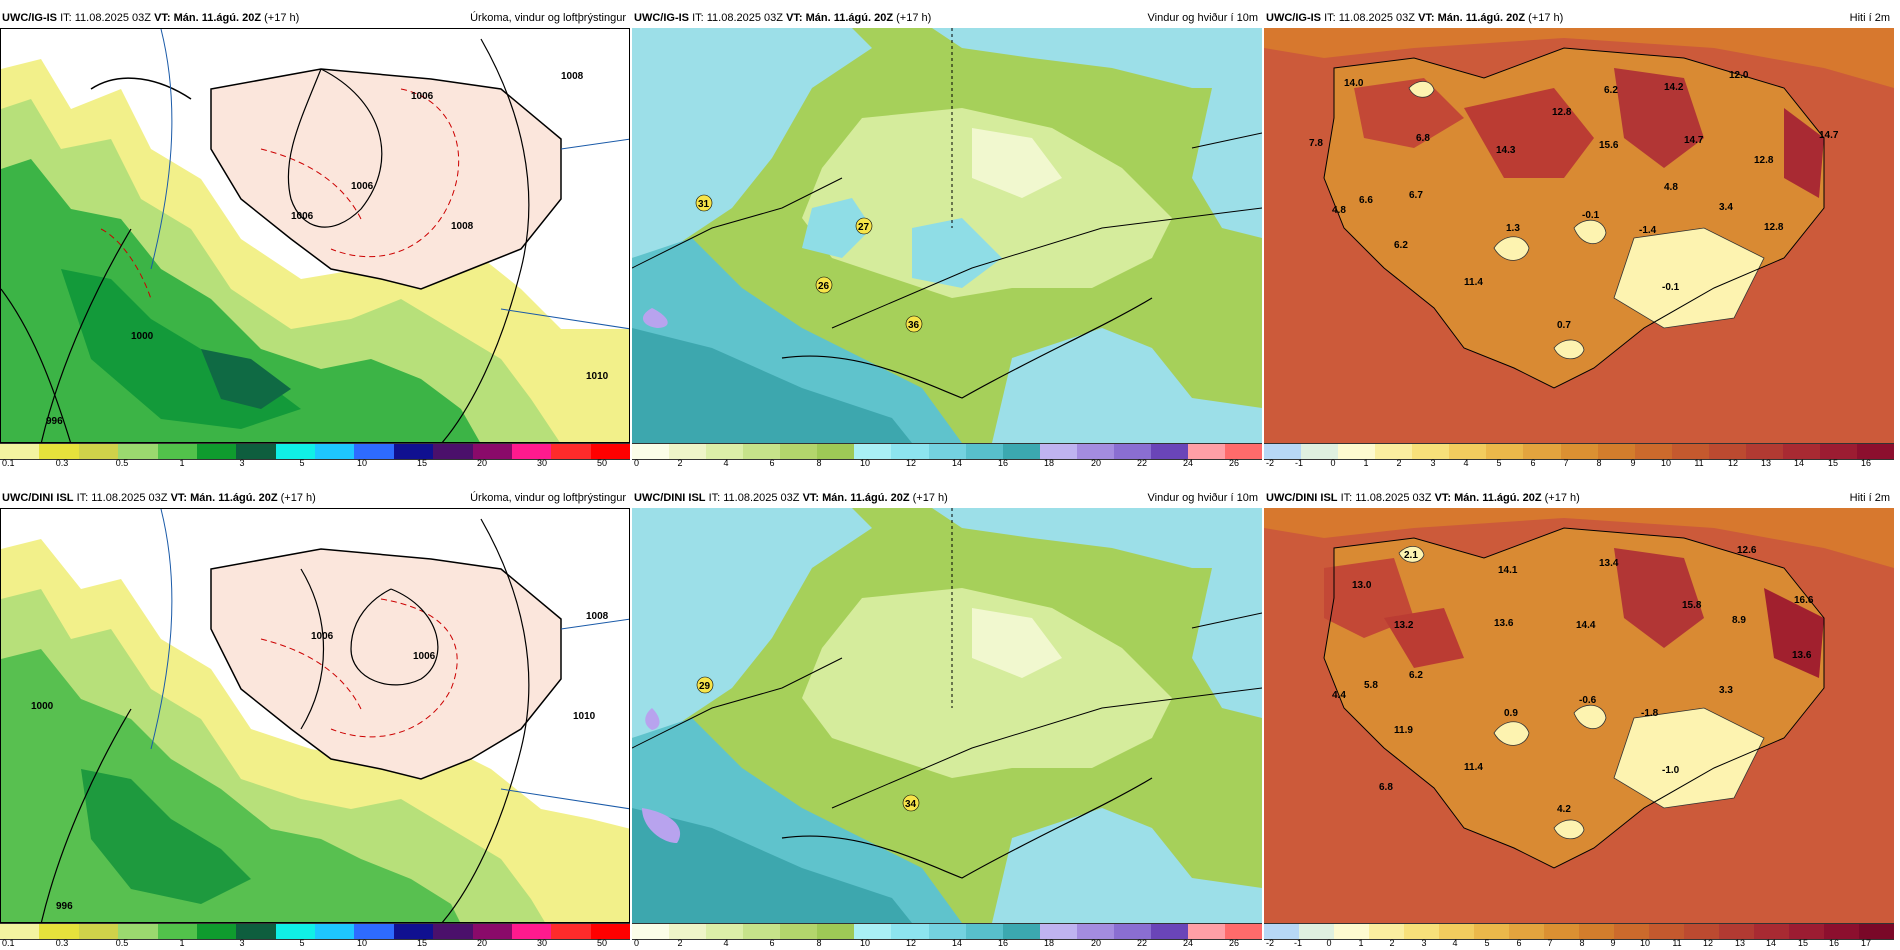 The width and height of the screenshot is (1900, 950). What do you see at coordinates (302, 216) in the screenshot?
I see `isobar-label: 1006` at bounding box center [302, 216].